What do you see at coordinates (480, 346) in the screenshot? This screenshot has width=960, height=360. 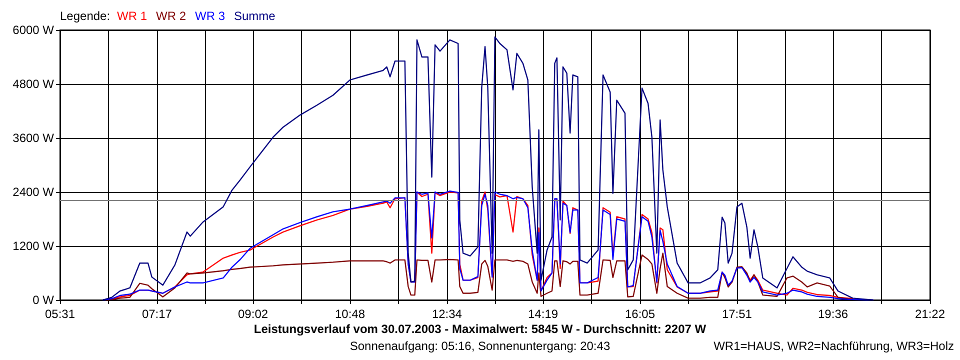 I see `text: Sonnenaufgang: 05:16, Sonnenuntergang: 20:43` at bounding box center [480, 346].